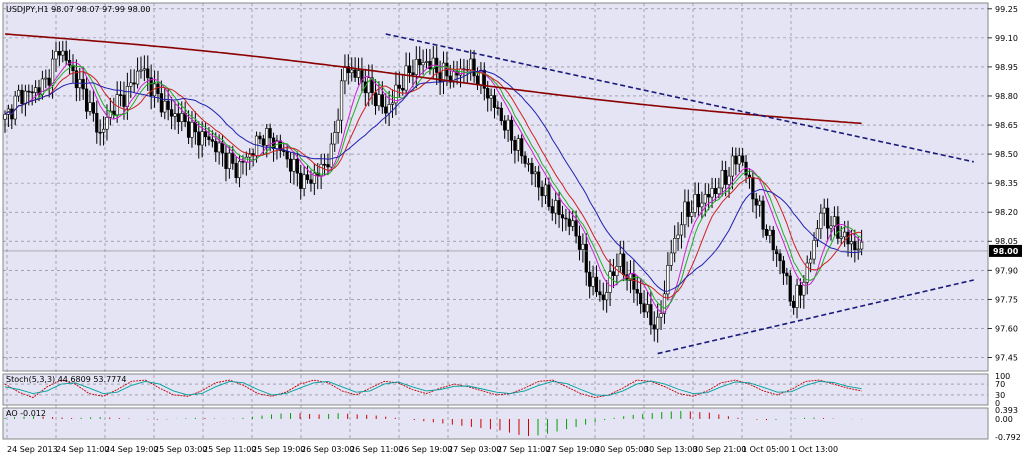 This screenshot has width=1024, height=461. I want to click on x-tick-label: 1 Oct 13:00, so click(814, 449).